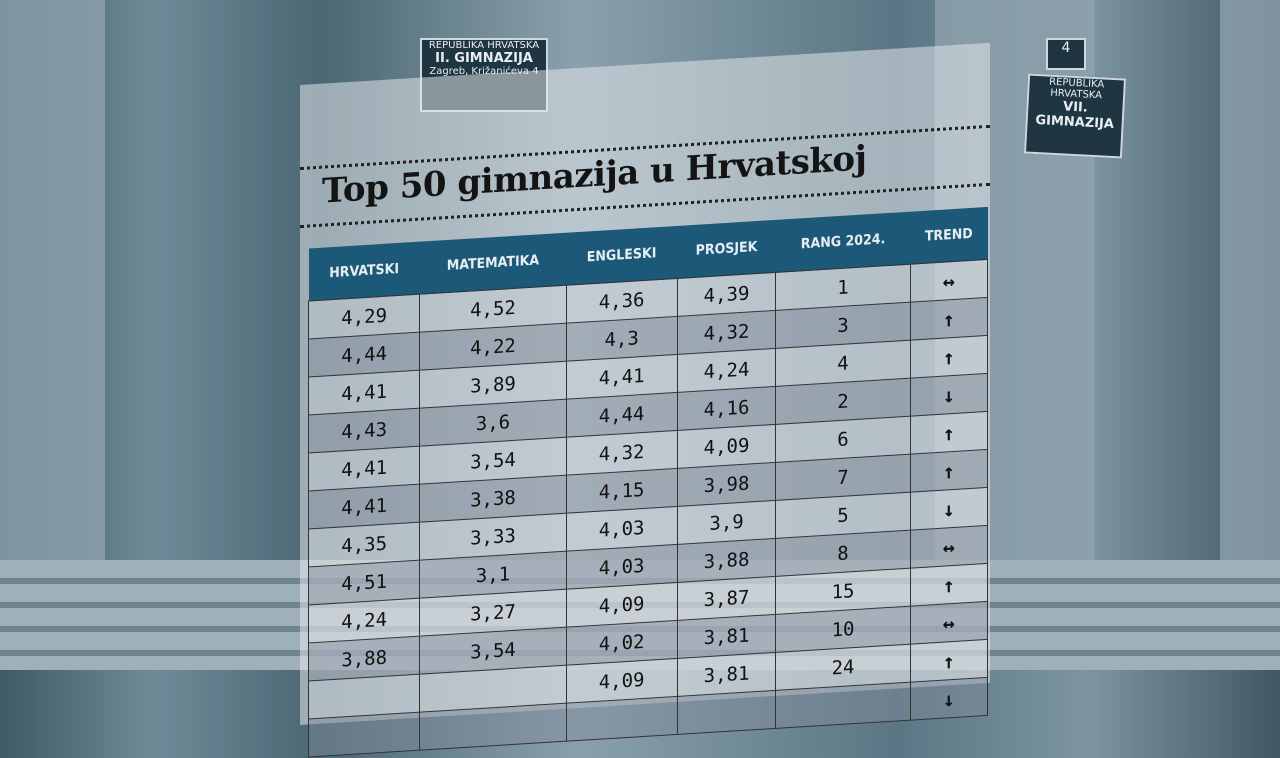 The height and width of the screenshot is (758, 1280). What do you see at coordinates (726, 522) in the screenshot?
I see `table-cell: 3,9` at bounding box center [726, 522].